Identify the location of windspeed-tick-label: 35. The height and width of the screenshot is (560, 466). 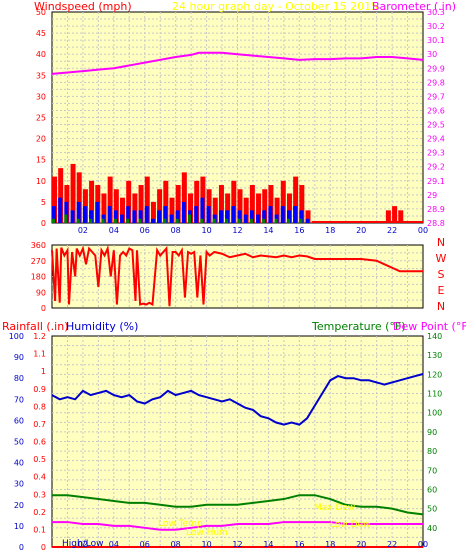
(41, 75).